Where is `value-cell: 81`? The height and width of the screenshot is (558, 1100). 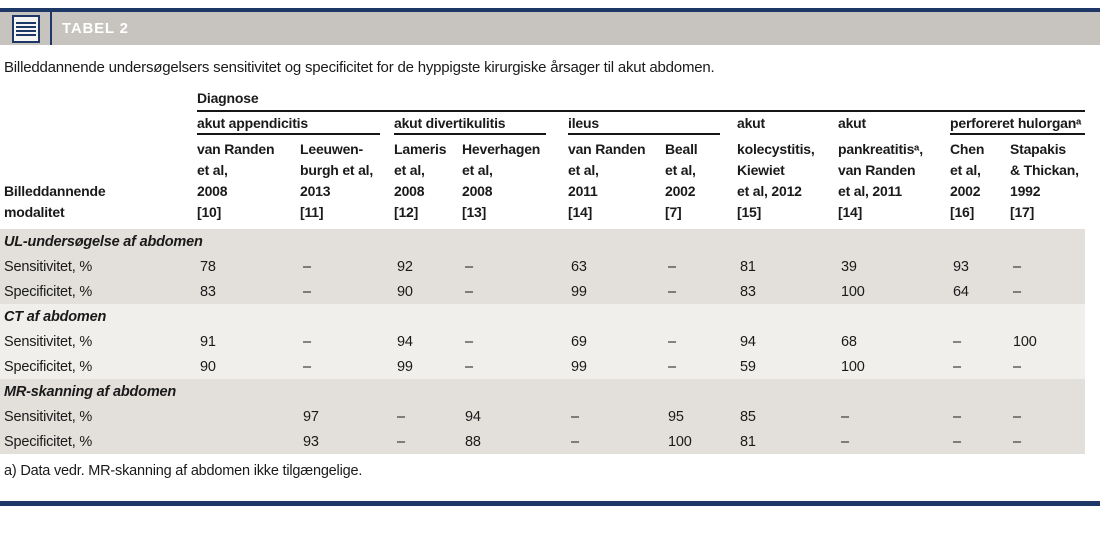 value-cell: 81 is located at coordinates (748, 441).